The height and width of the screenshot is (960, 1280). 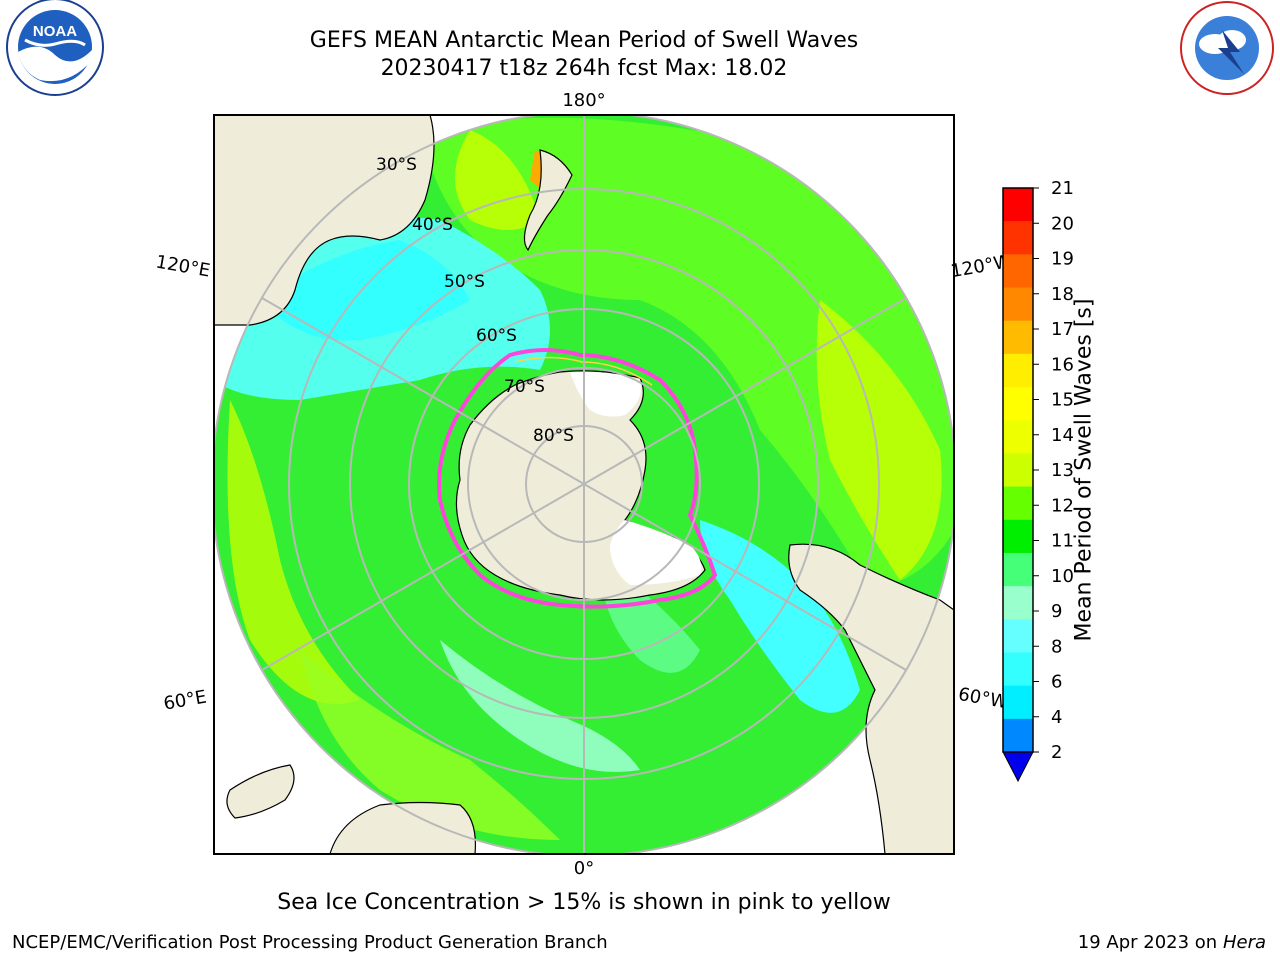 What do you see at coordinates (1244, 942) in the screenshot?
I see `run-host: Hera` at bounding box center [1244, 942].